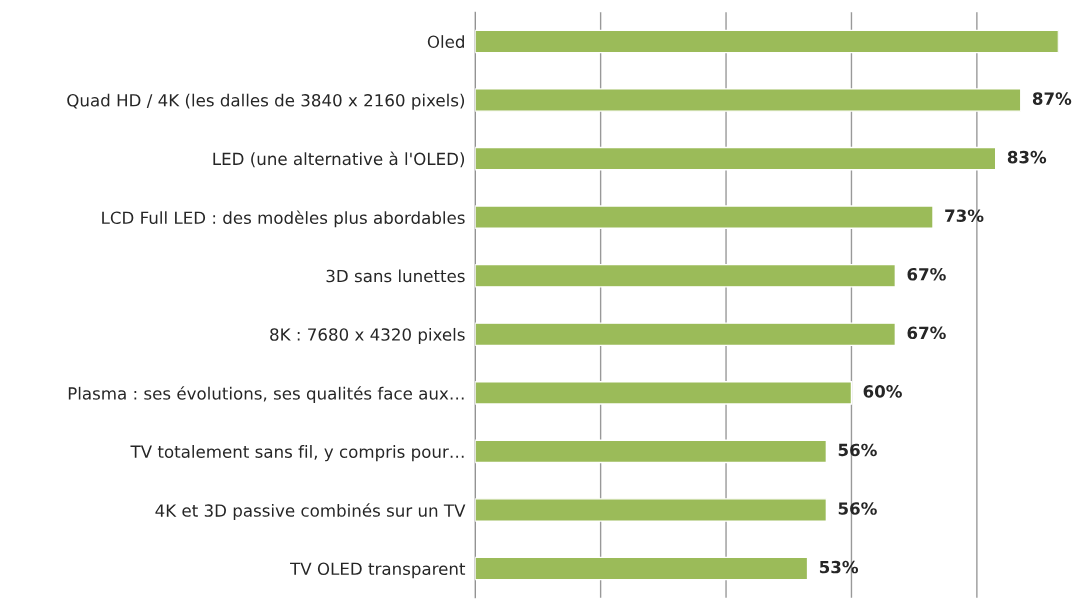 This screenshot has height=610, width=1080. What do you see at coordinates (283, 219) in the screenshot?
I see `y-tick-label: LCD Full LED : des modèles plus abordables` at bounding box center [283, 219].